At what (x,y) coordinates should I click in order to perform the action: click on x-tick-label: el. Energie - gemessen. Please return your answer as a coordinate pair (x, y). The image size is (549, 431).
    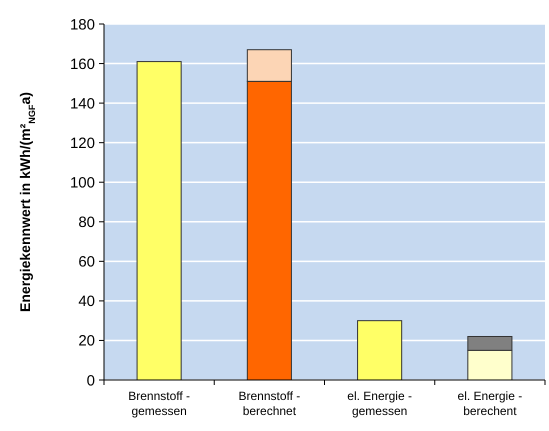
    Looking at the image, I should click on (379, 403).